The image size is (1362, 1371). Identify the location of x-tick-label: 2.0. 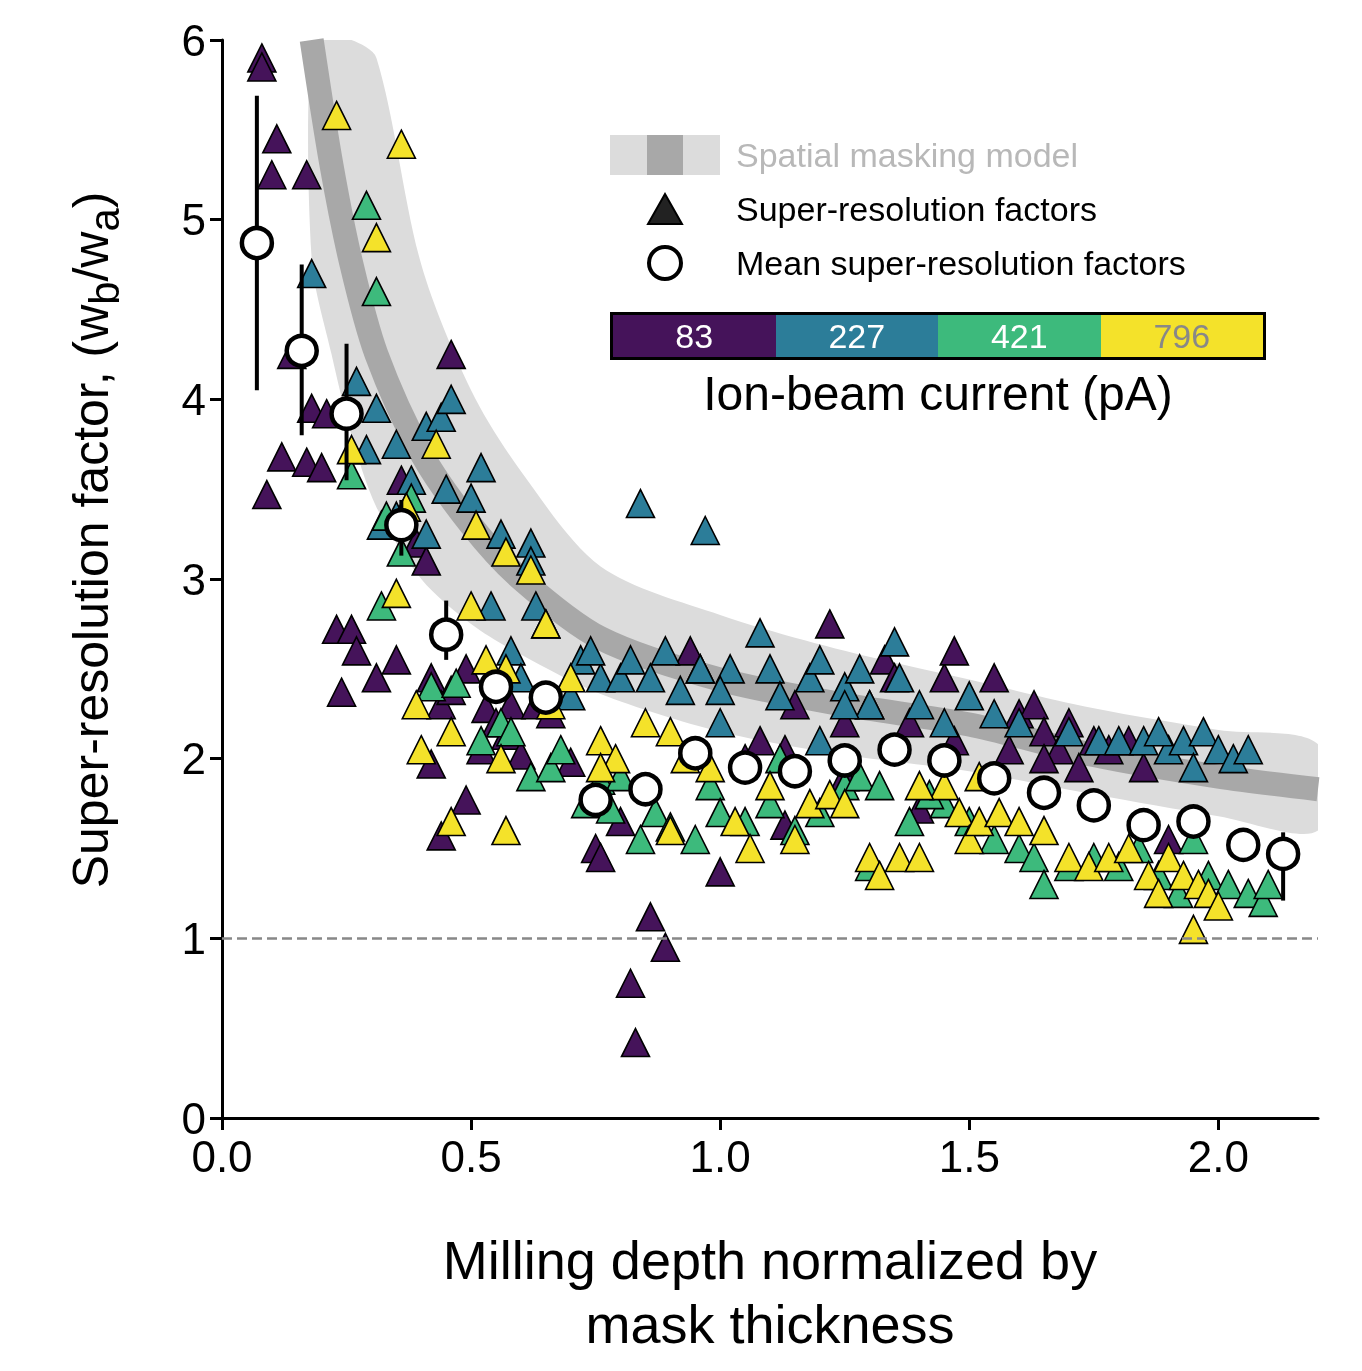
(1218, 1156).